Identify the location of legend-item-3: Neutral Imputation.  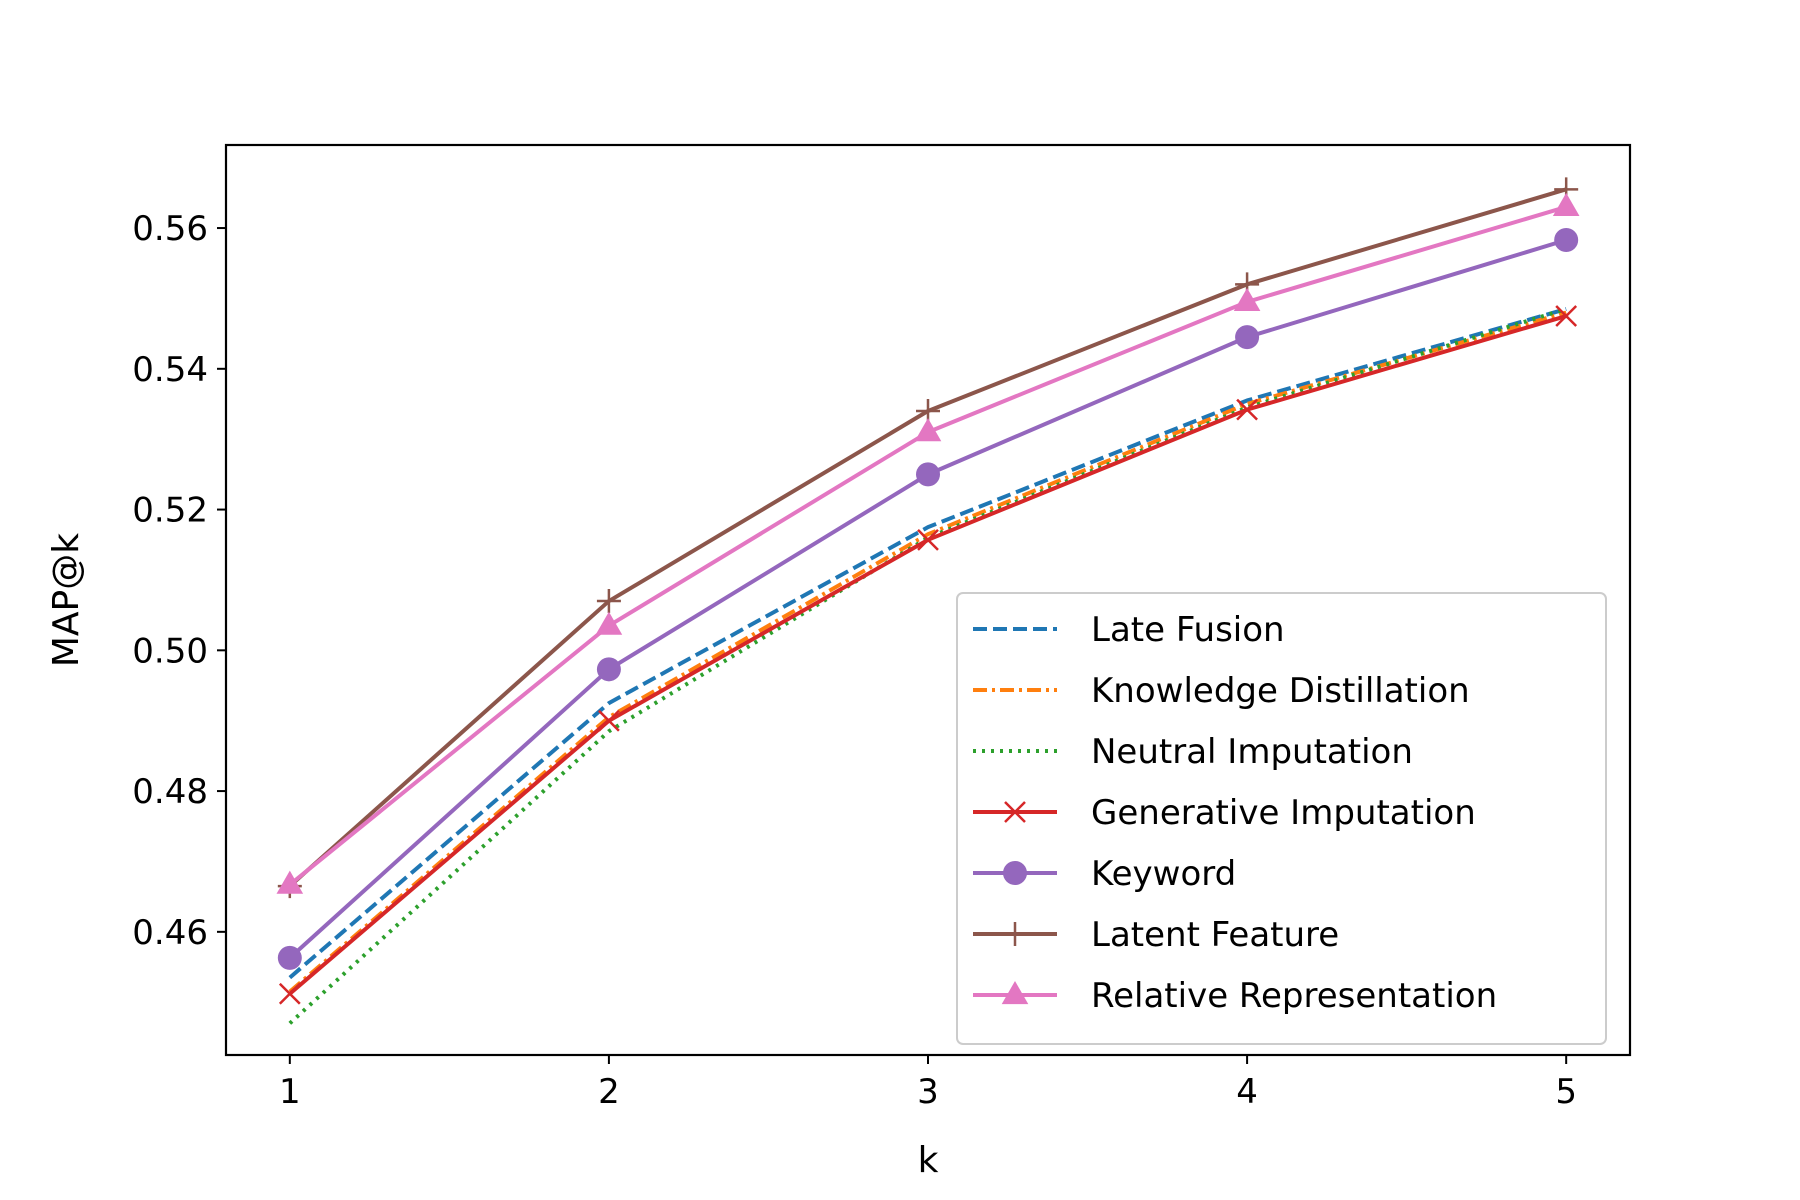
(1193, 752).